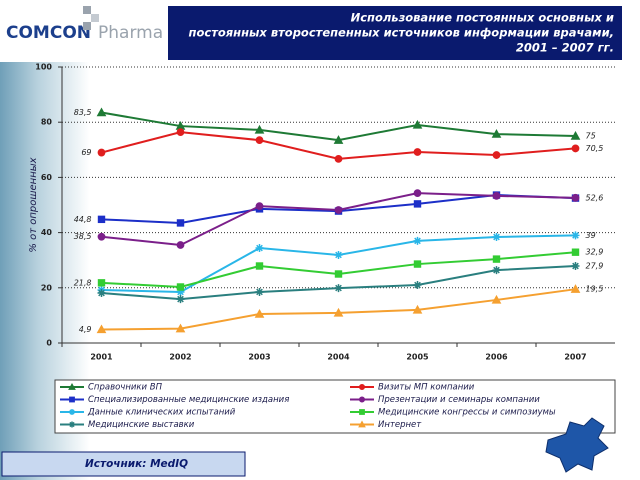  What do you see at coordinates (47, 122) in the screenshot?
I see `y-tick-label: 80` at bounding box center [47, 122].